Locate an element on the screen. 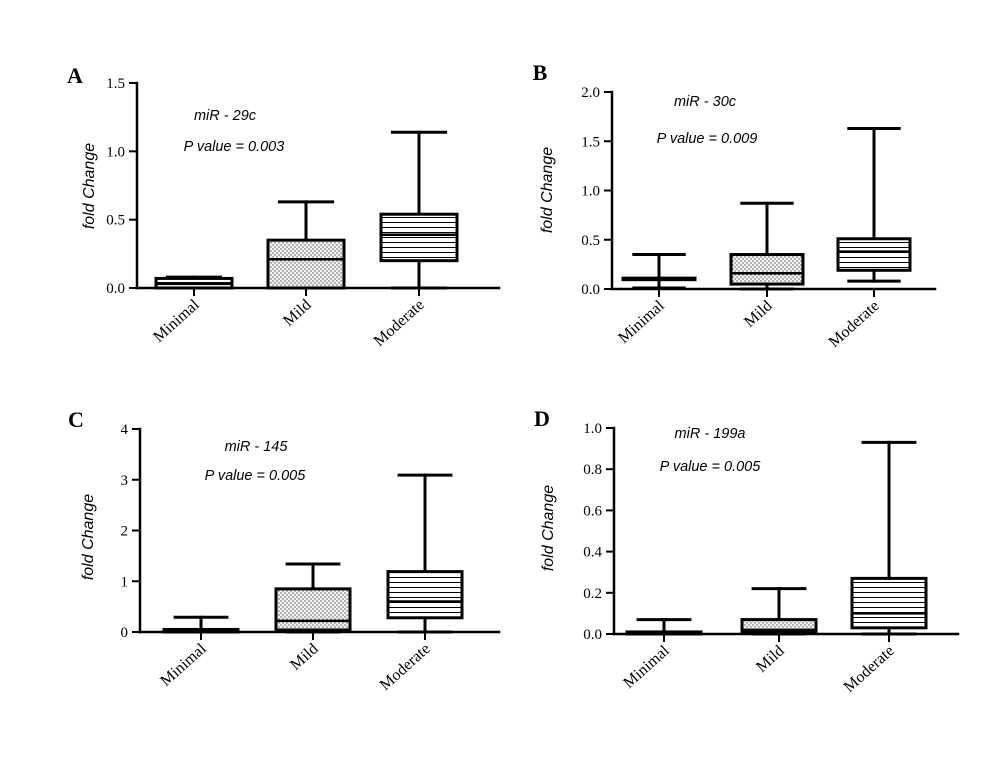 This screenshot has height=782, width=1000. y-tick-label: 0.8 is located at coordinates (592, 470).